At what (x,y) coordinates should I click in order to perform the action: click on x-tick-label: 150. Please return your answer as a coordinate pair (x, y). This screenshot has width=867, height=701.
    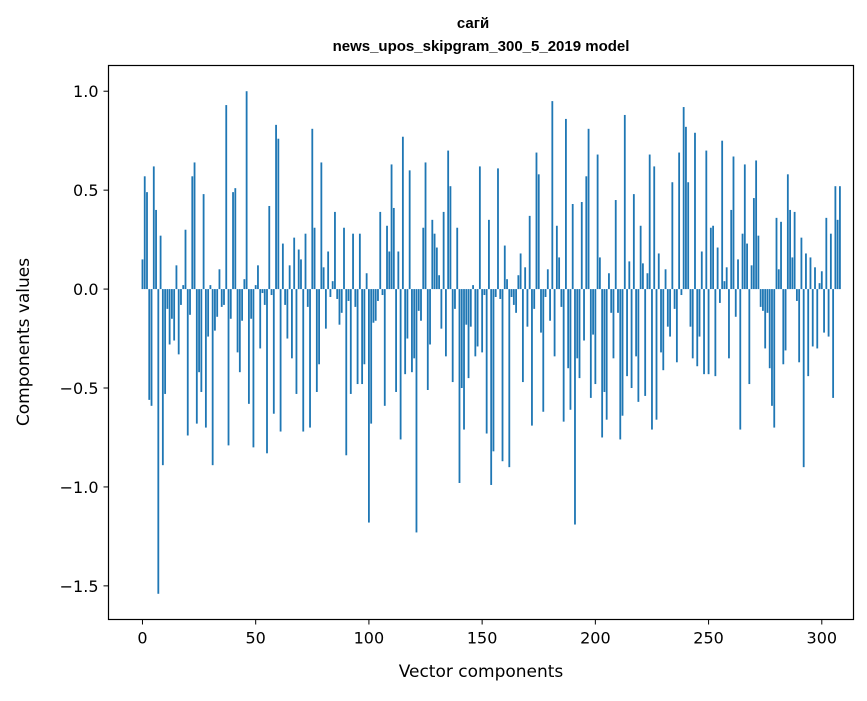
    Looking at the image, I should click on (482, 638).